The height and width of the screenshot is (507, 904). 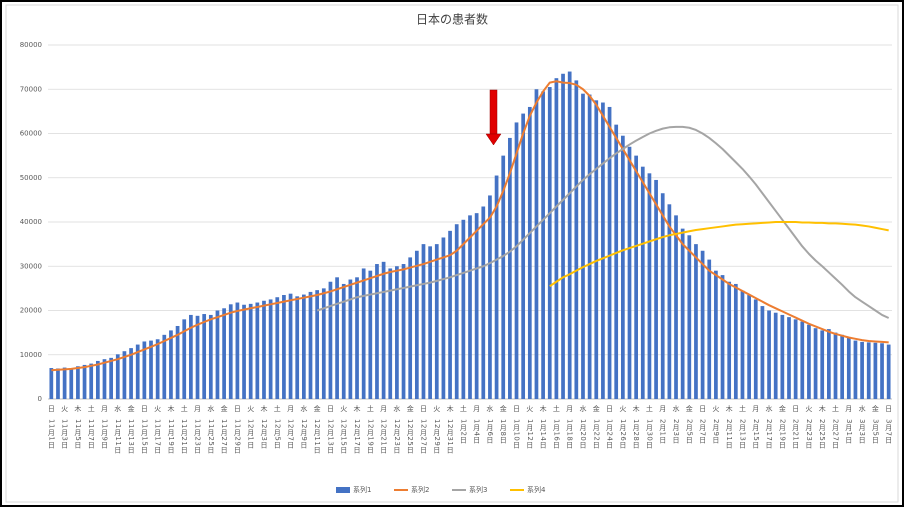 I want to click on x-tick-label: 11月19日, so click(x=171, y=436).